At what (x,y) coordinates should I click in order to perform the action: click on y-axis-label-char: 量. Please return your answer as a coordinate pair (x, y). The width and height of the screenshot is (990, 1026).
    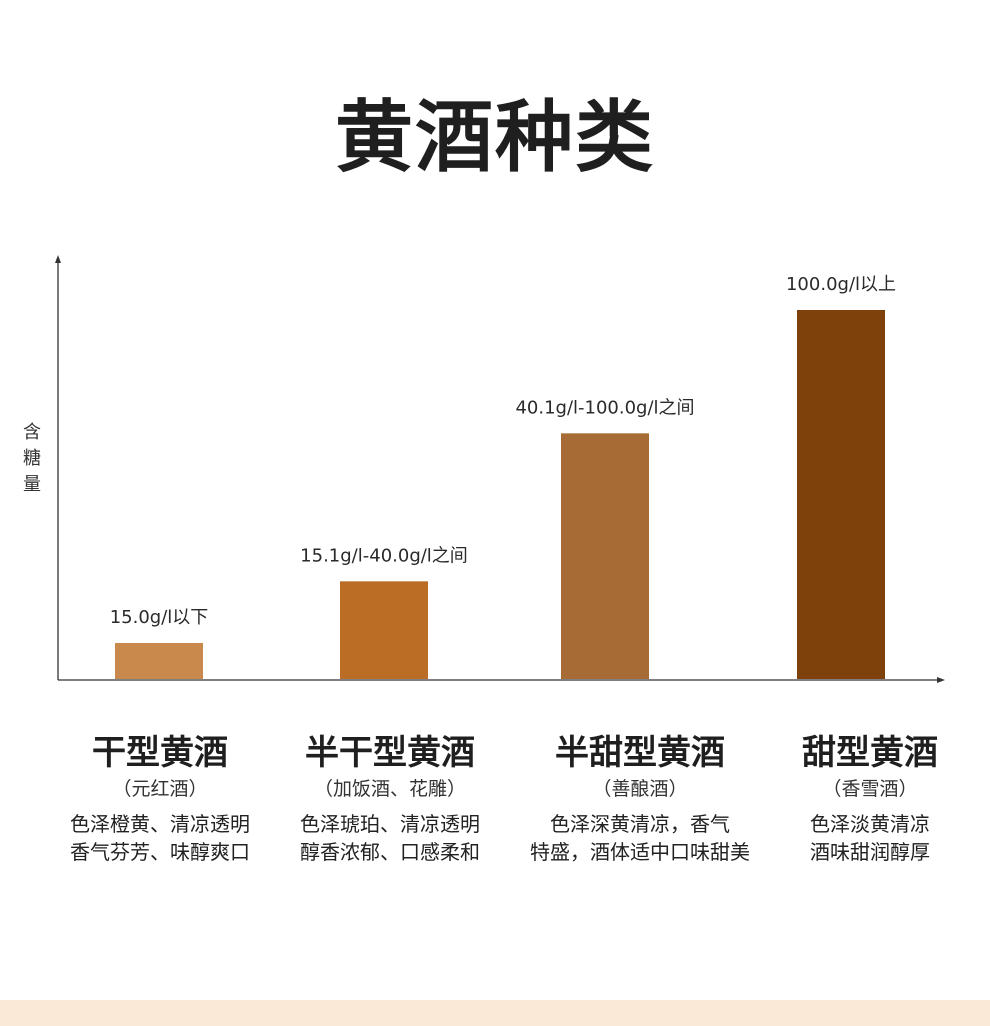
    Looking at the image, I should click on (32, 484).